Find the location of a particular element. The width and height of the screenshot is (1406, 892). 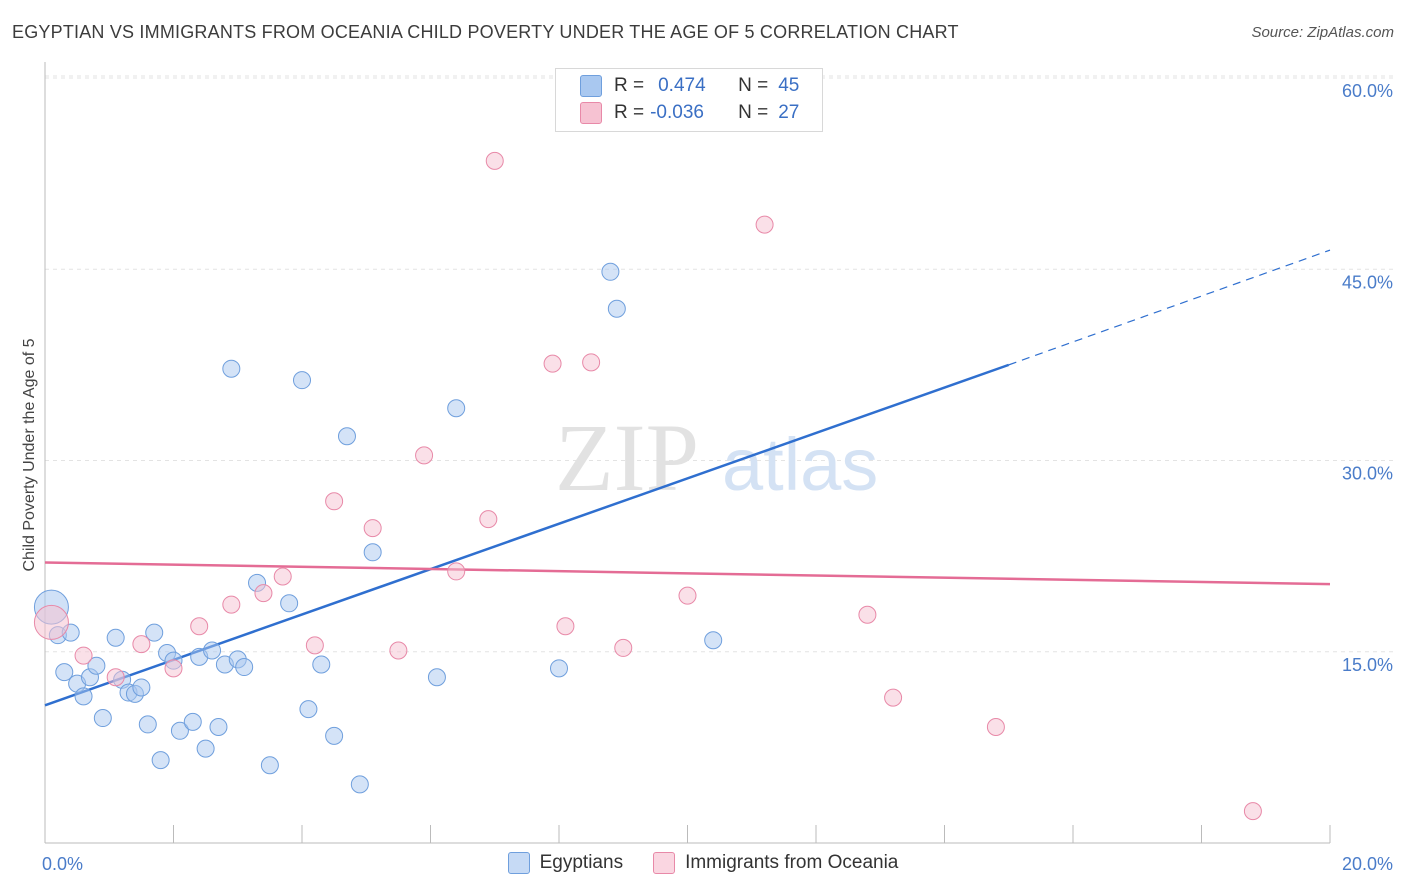

n-value: 45 is located at coordinates (789, 85).